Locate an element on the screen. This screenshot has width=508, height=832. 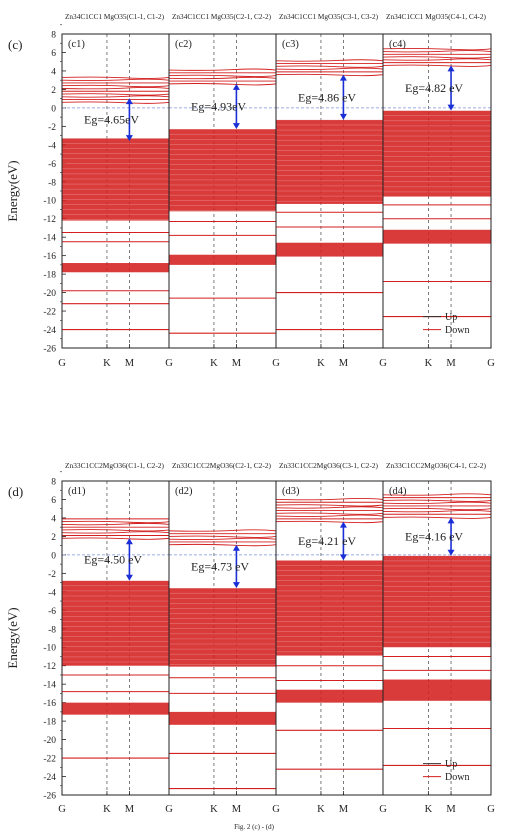
figure-label: (c) is located at coordinates (15, 44).